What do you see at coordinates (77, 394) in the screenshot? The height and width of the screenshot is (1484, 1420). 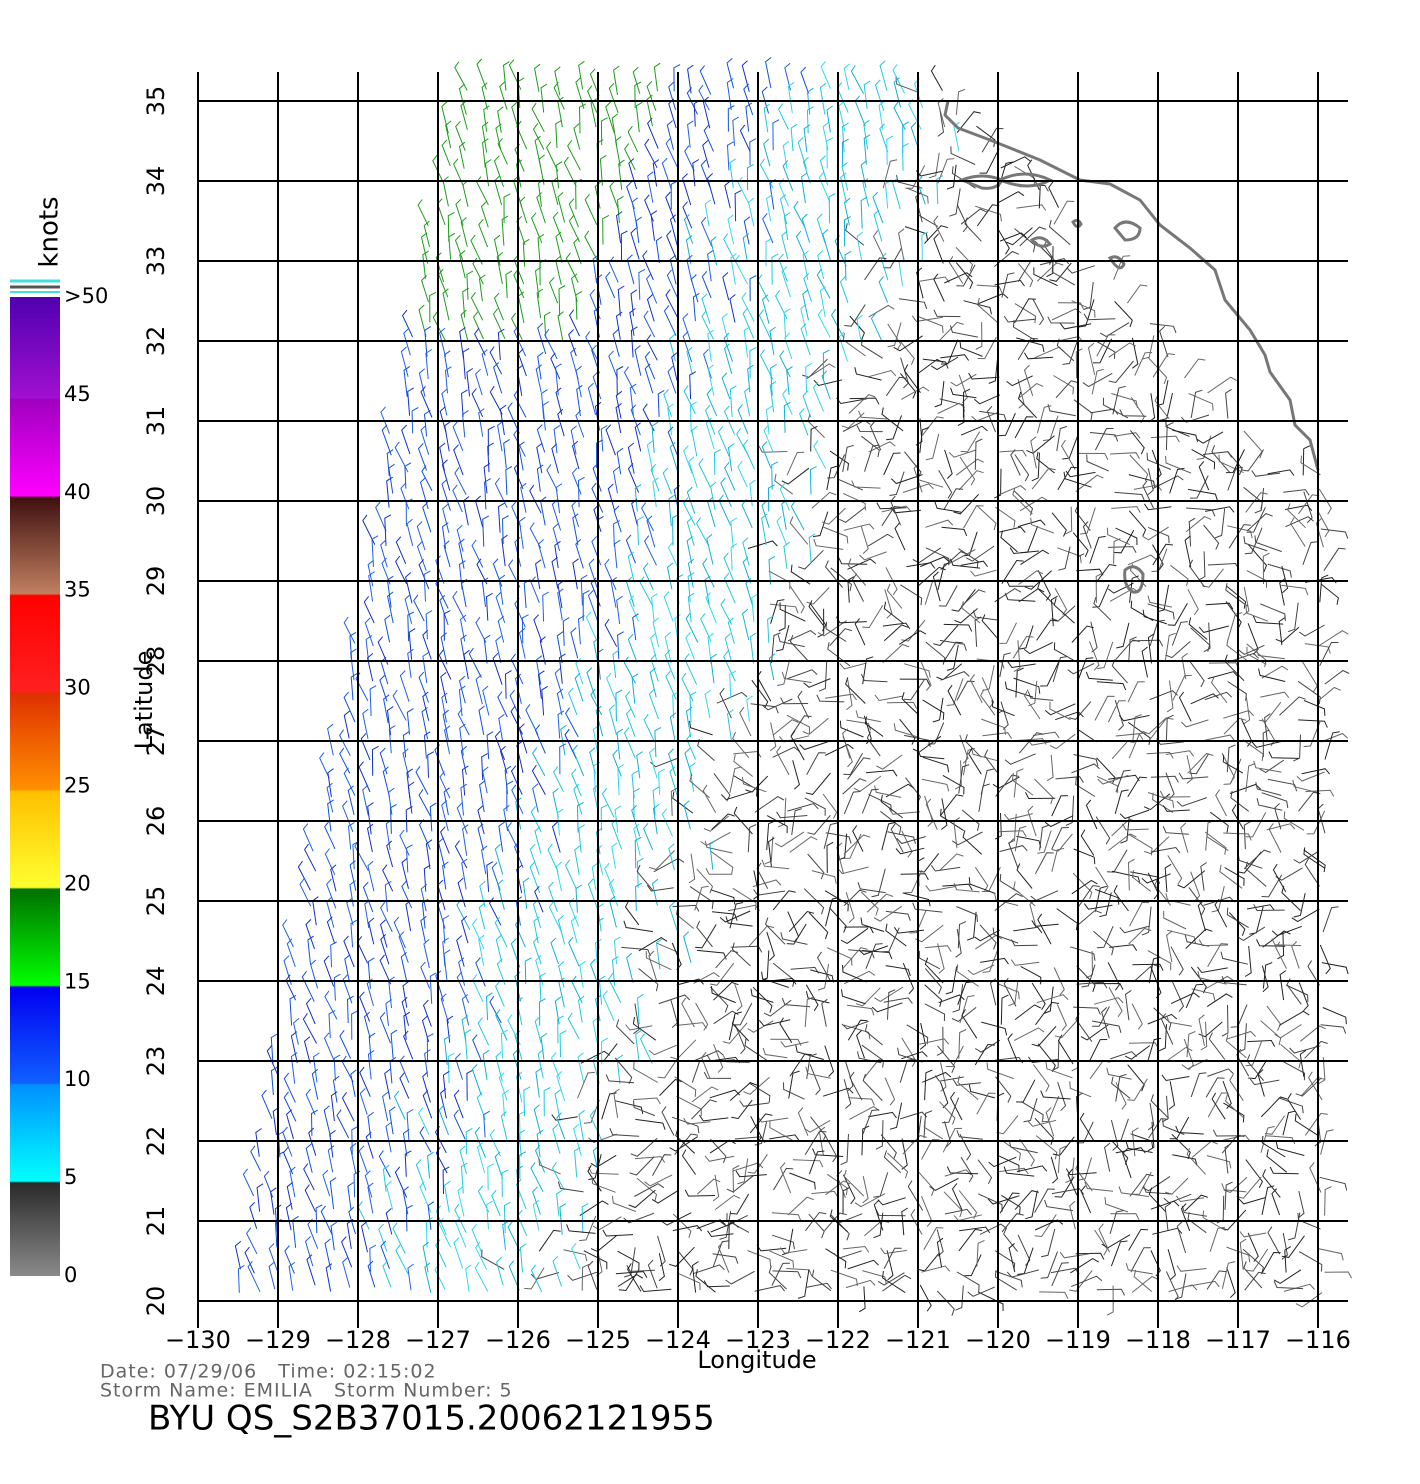 I see `colorbar-tick-label: 45` at bounding box center [77, 394].